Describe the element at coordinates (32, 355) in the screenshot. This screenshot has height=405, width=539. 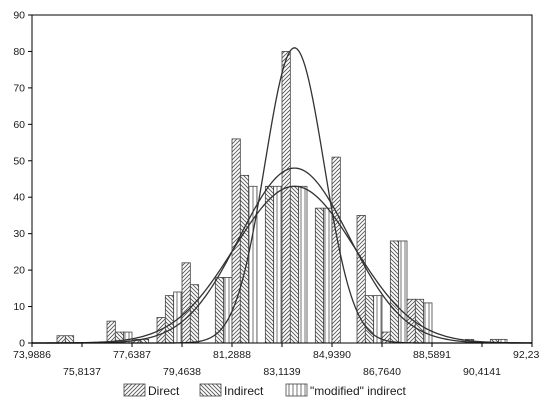
I see `x-tick-label: 73,9886` at that location.